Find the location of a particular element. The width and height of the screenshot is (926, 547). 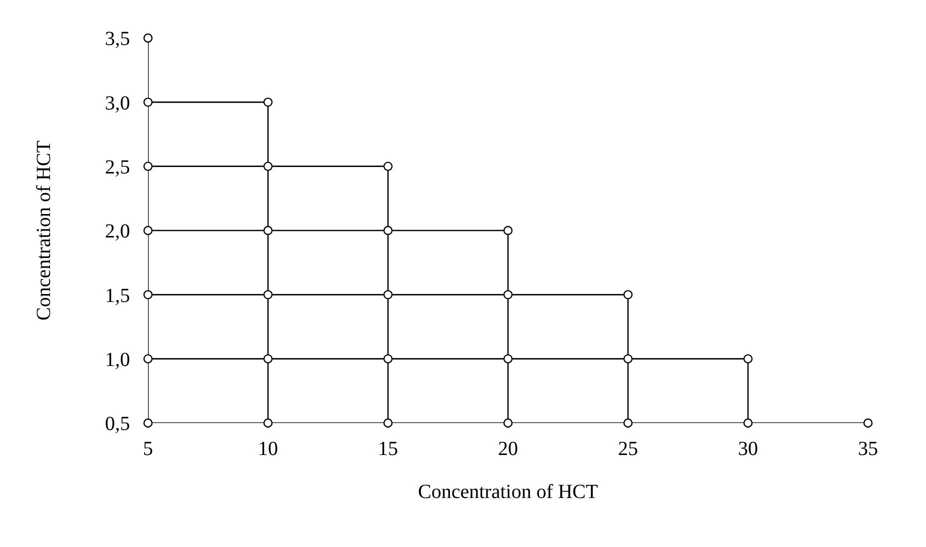

x-axis-title: Concentration of HCT is located at coordinates (508, 492).